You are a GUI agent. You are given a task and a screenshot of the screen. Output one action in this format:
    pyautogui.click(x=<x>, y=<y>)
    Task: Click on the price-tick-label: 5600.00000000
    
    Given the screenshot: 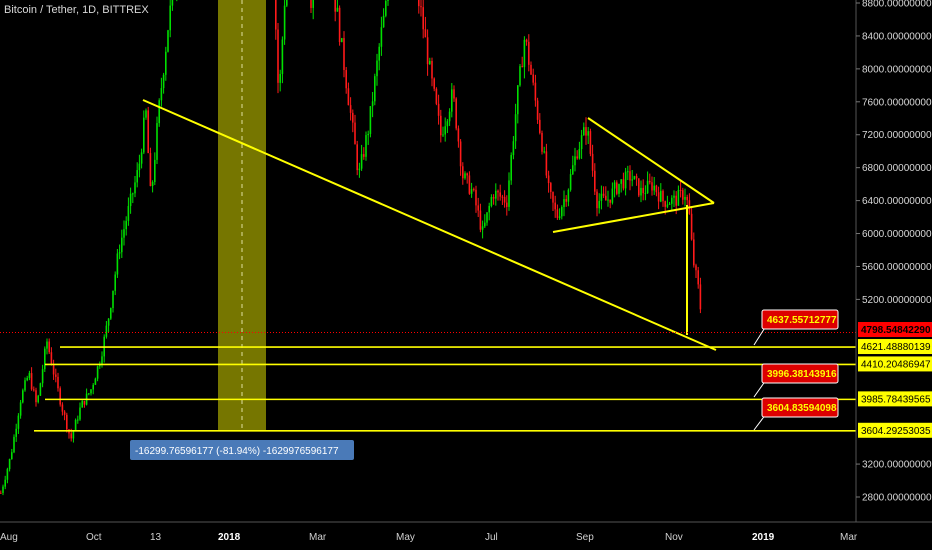 What is the action you would take?
    pyautogui.click(x=897, y=267)
    